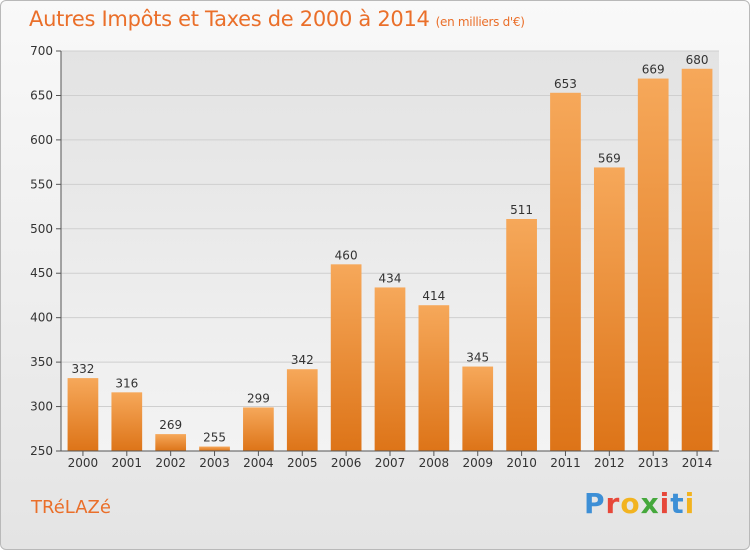 This screenshot has height=550, width=750. What do you see at coordinates (41, 273) in the screenshot?
I see `y-tick-label: 450` at bounding box center [41, 273].